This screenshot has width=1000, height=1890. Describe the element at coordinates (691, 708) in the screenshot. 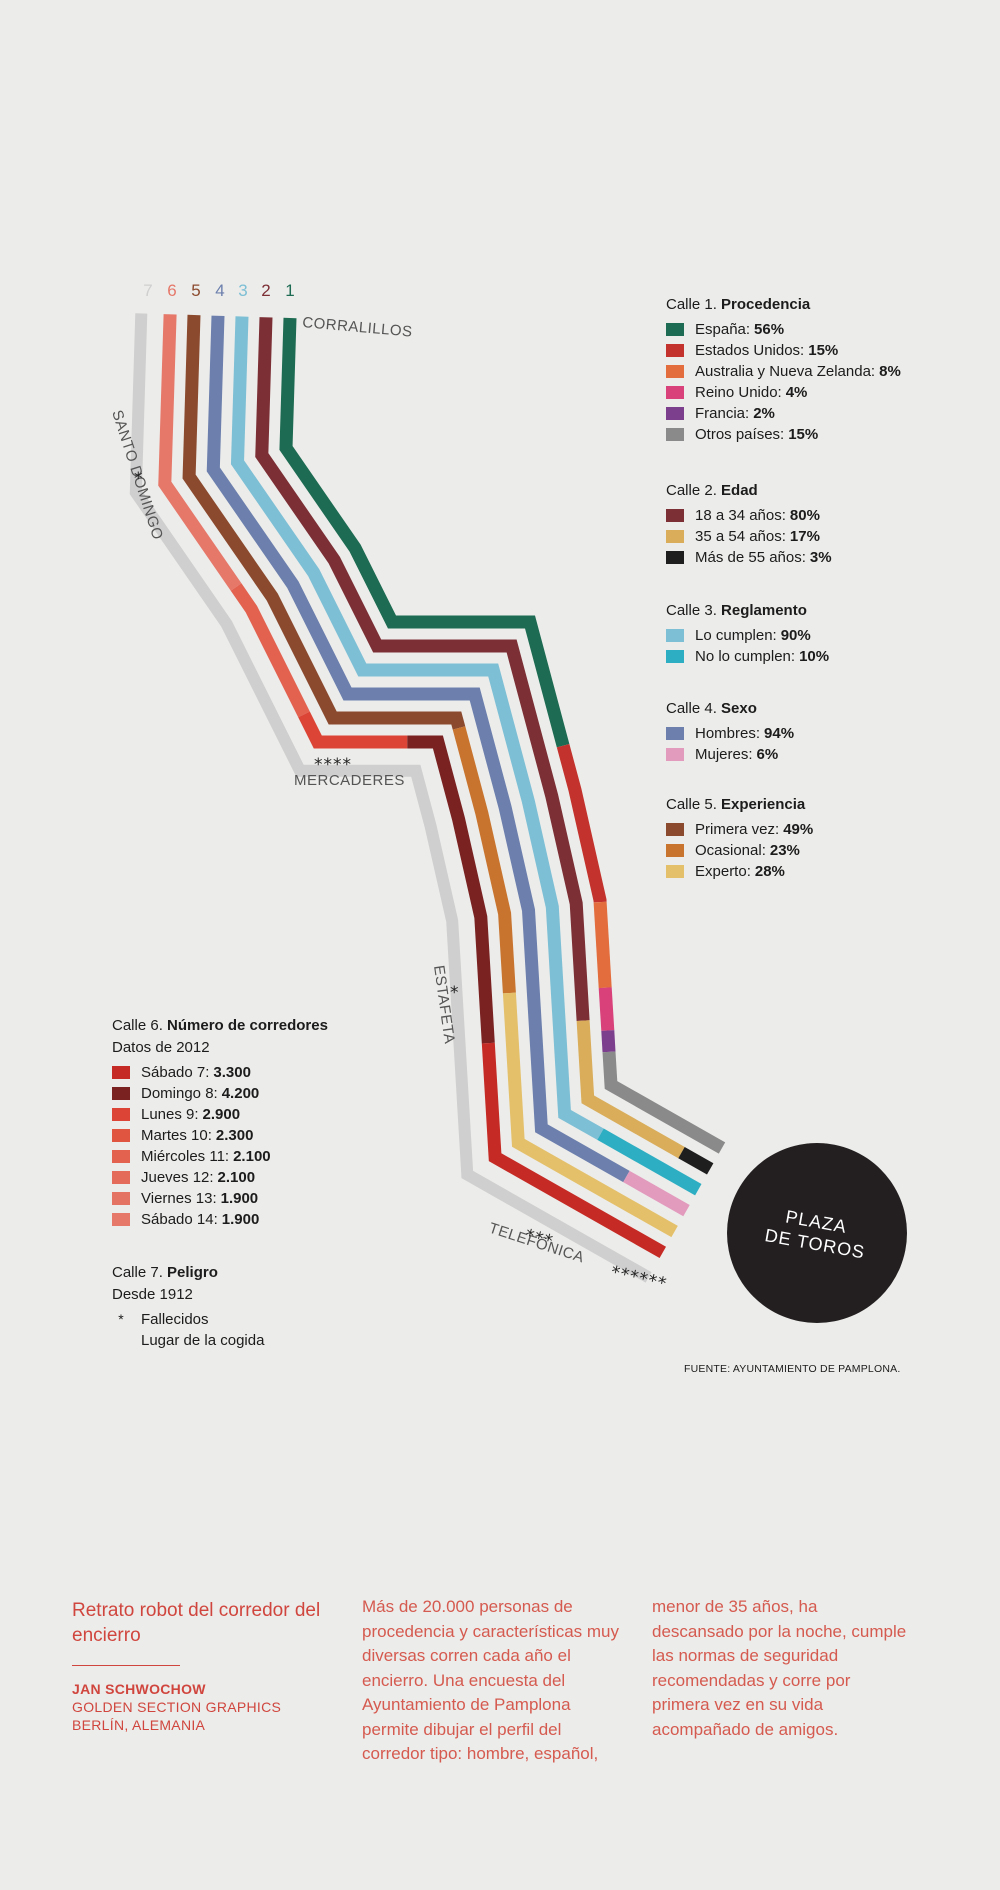

I see `legend-title-prefix: Calle 4.` at that location.